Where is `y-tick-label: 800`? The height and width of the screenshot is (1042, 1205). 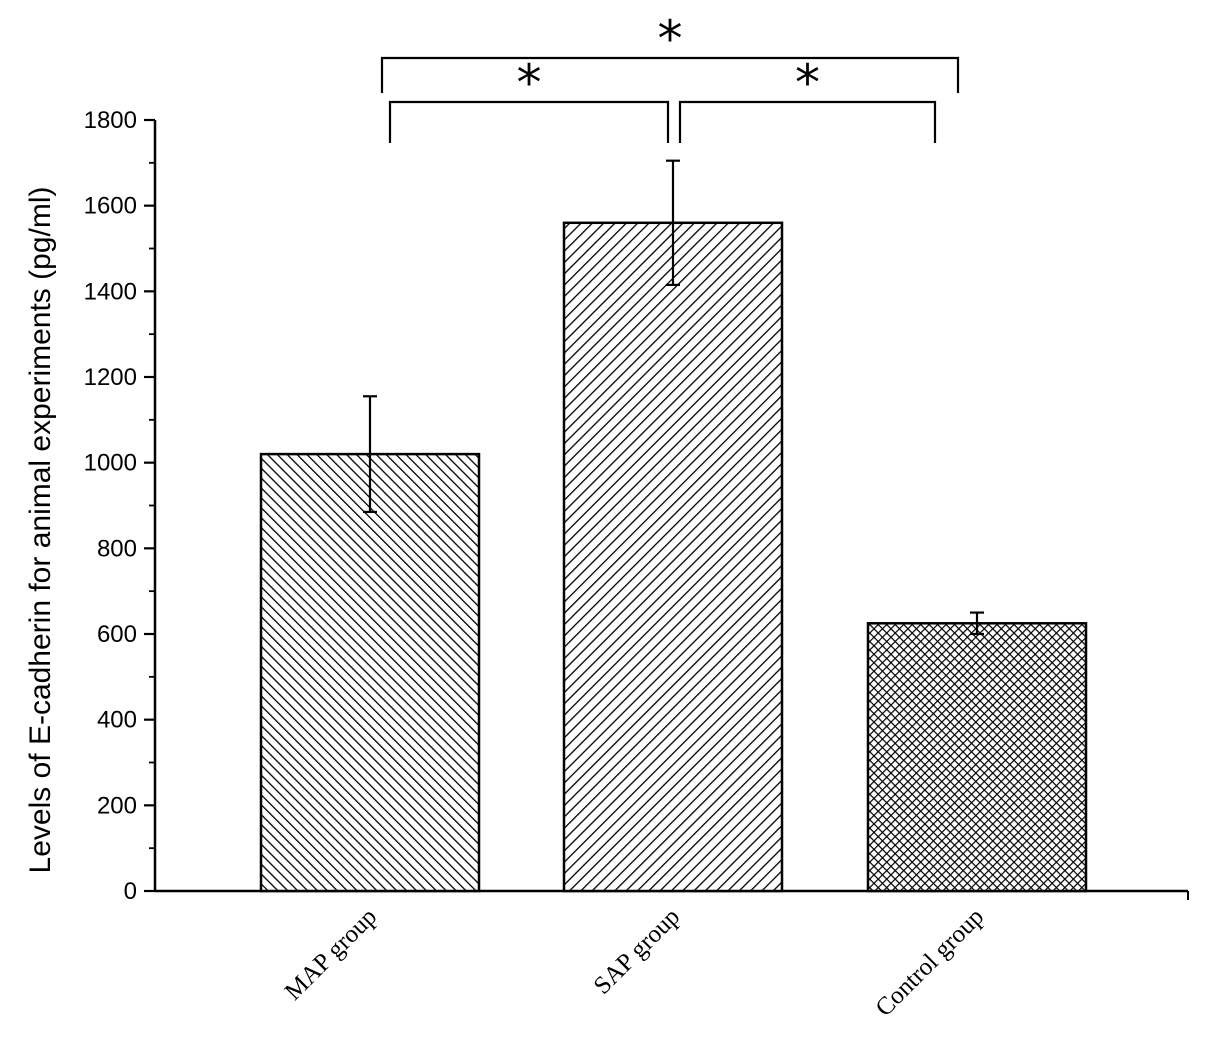
y-tick-label: 800 is located at coordinates (117, 548).